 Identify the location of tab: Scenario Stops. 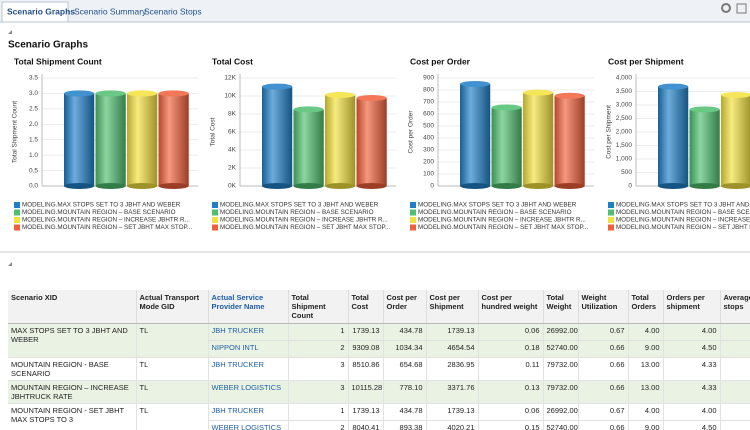
(173, 11).